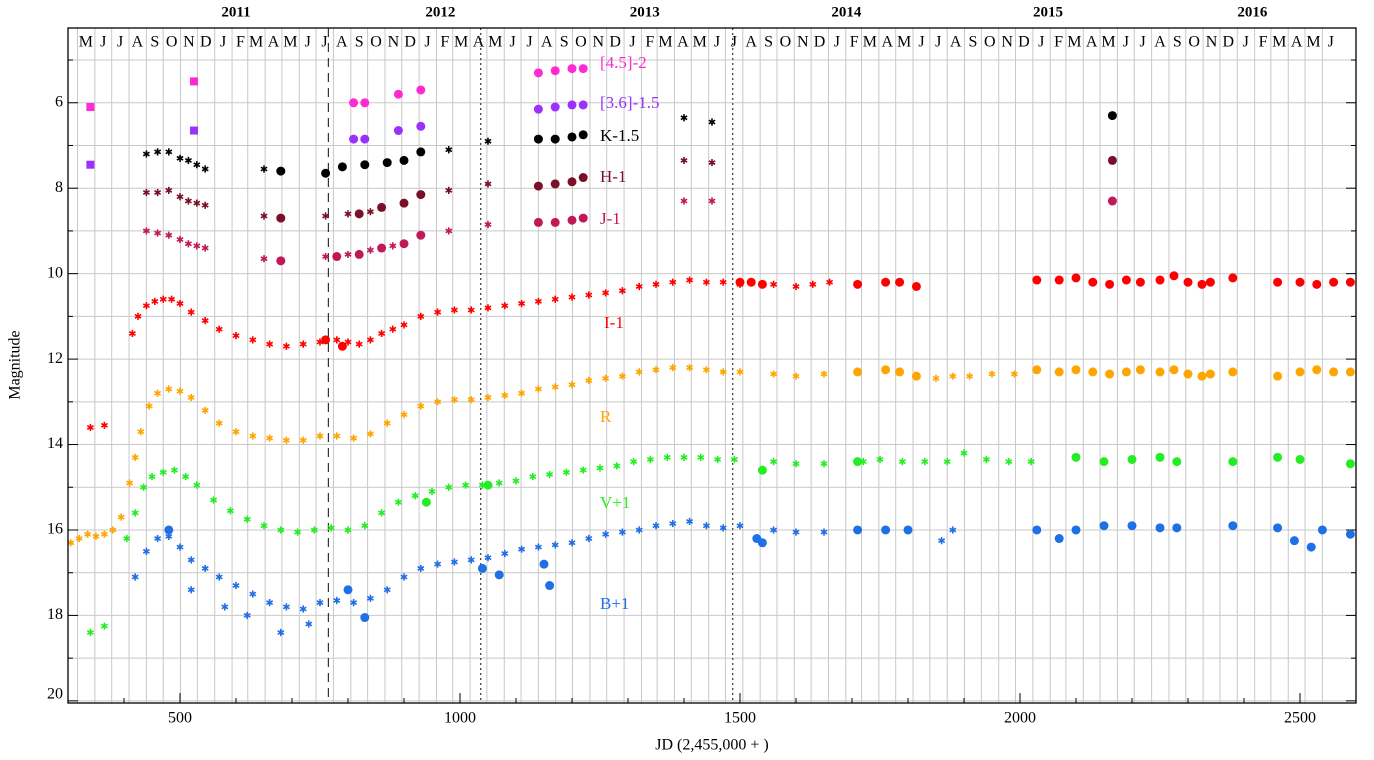  What do you see at coordinates (614, 603) in the screenshot?
I see `series-label: B+1` at bounding box center [614, 603].